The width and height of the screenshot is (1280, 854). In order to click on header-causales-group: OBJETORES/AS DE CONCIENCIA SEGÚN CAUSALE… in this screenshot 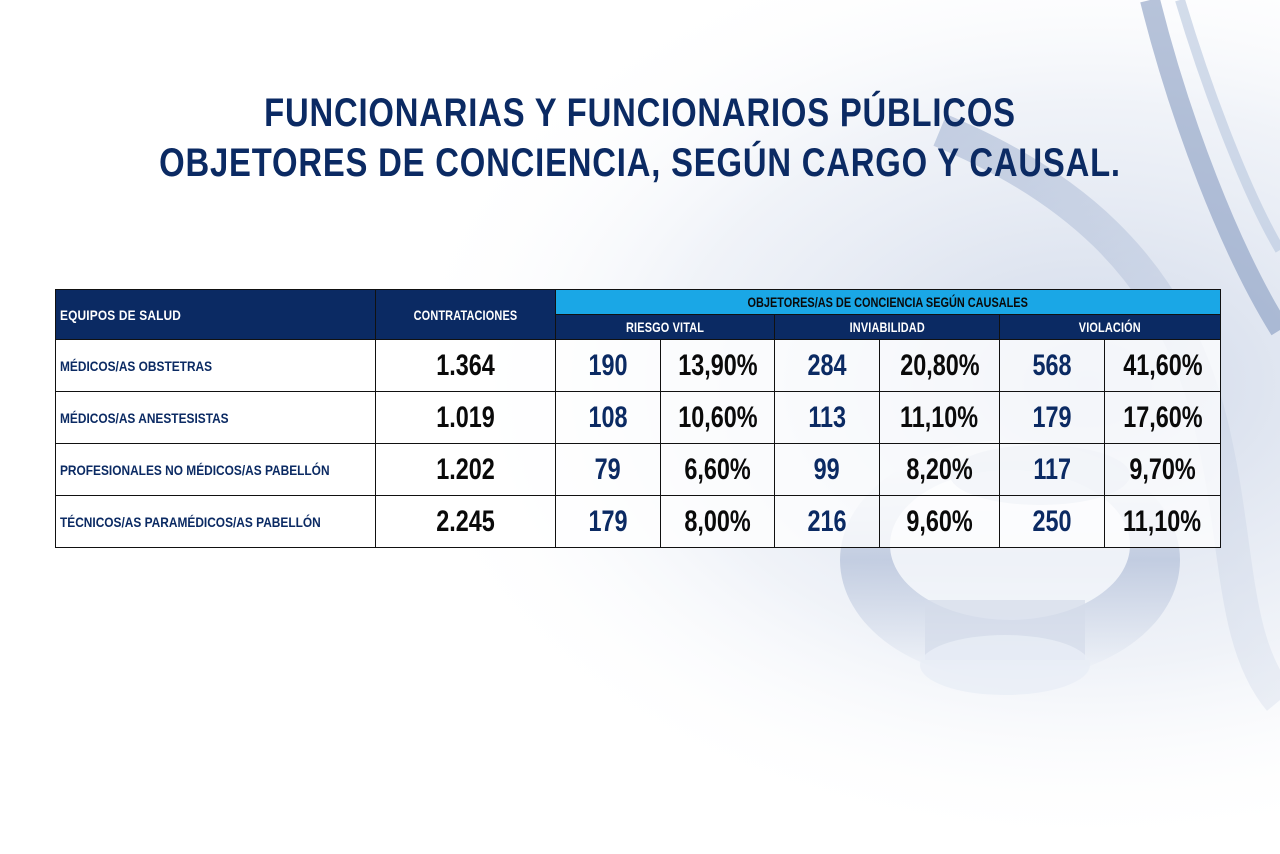, I will do `click(888, 302)`.